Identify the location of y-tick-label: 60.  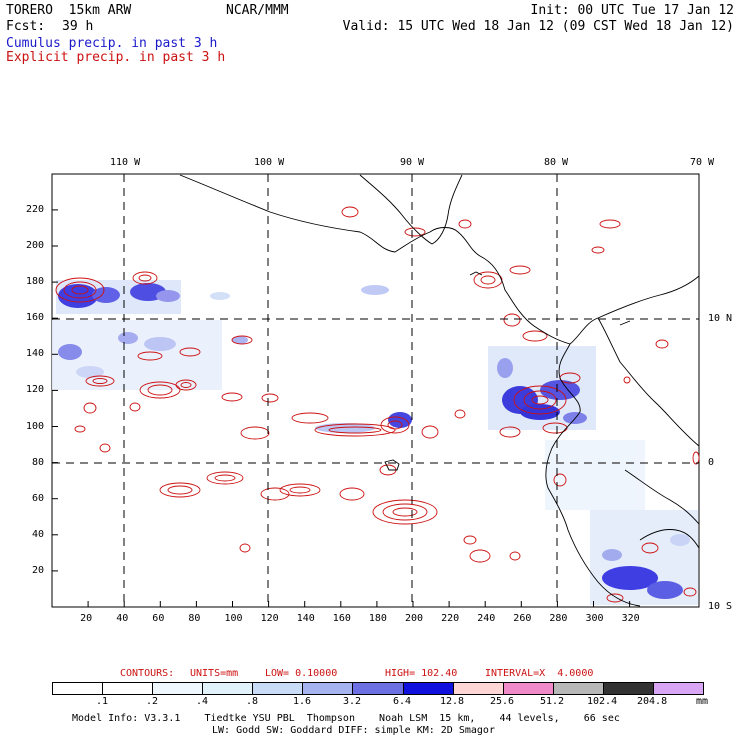
(38, 498).